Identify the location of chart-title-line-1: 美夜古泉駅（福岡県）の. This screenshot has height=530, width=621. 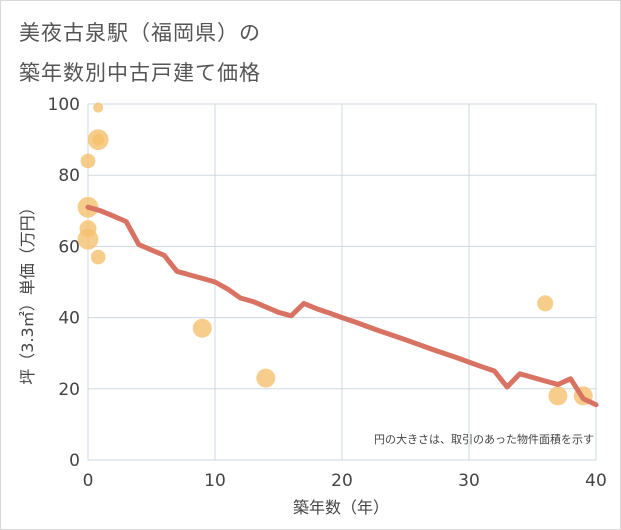
(140, 33).